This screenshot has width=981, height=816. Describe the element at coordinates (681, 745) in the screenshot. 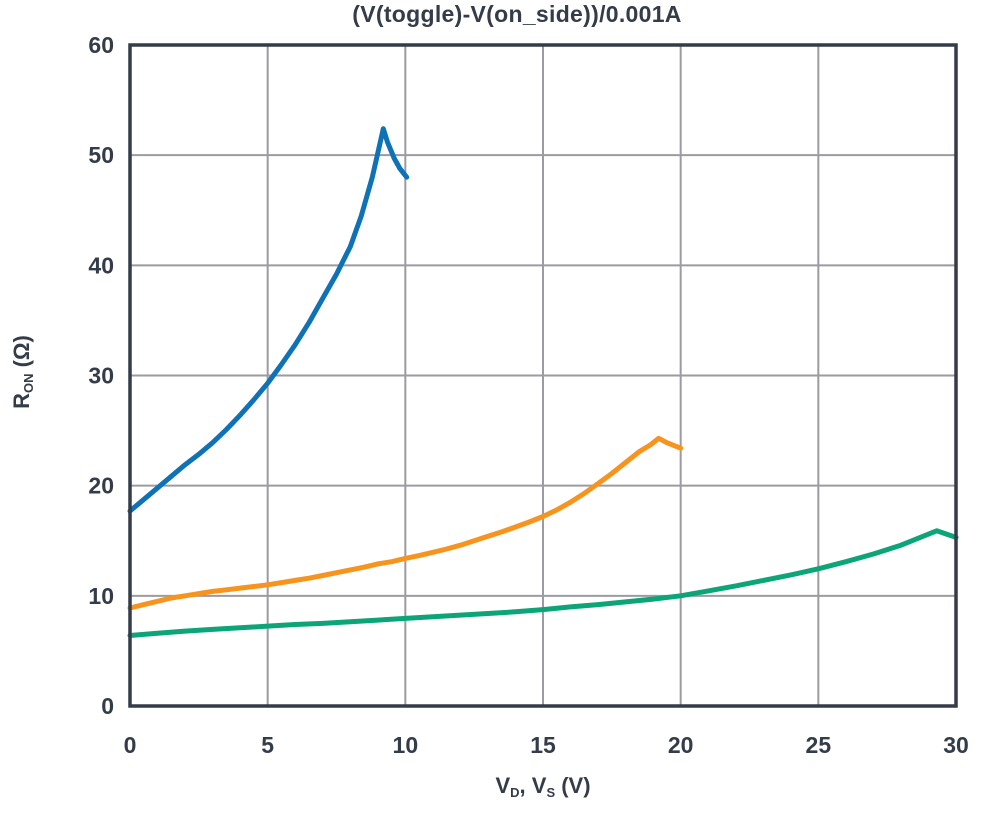

I see `x-tick-label-20: 20` at that location.